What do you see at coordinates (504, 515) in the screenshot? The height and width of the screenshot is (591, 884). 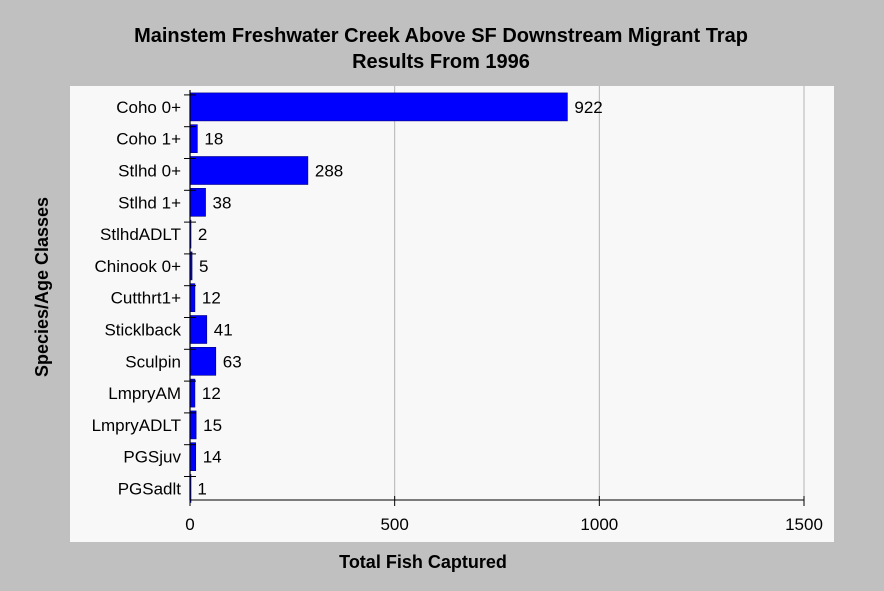 I see `x-axis: 0 500 1000 1500` at bounding box center [504, 515].